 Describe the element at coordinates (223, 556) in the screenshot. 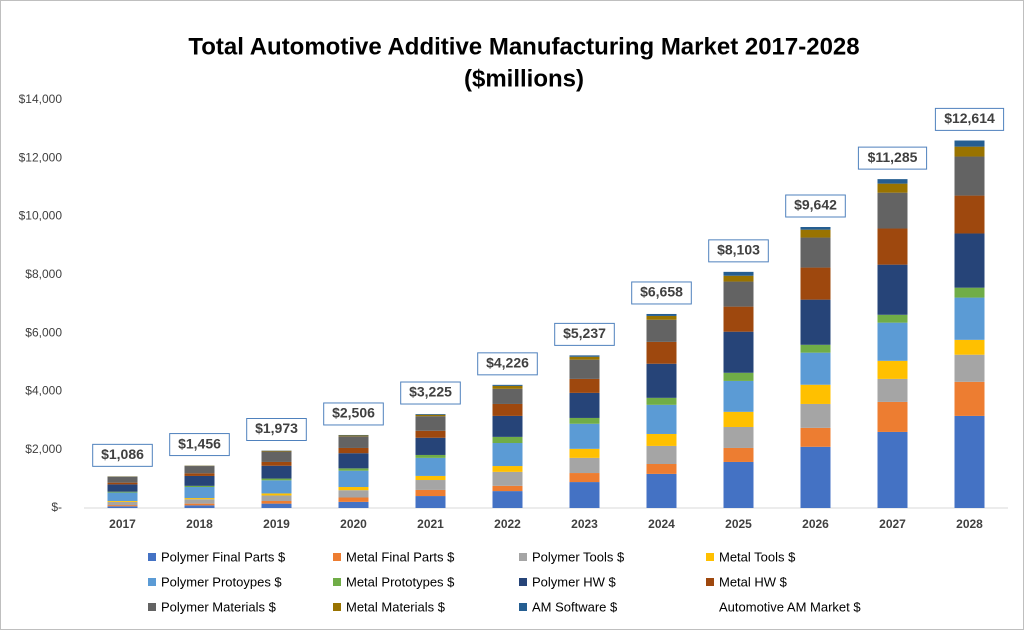

I see `legend-label: Polymer Final Parts $` at that location.